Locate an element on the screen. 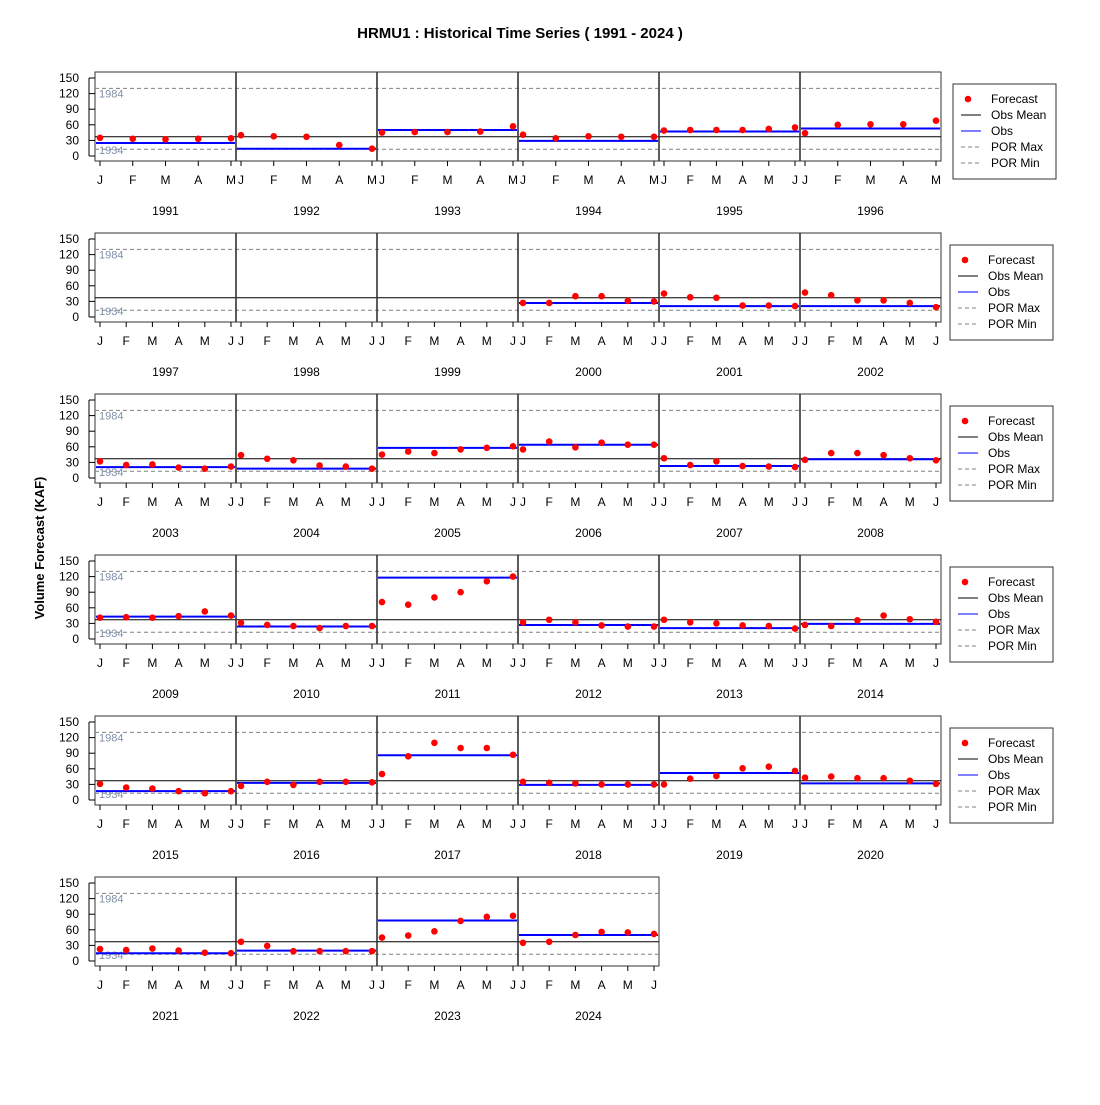 This screenshot has height=1105, width=1100. y-tick-label: 30 is located at coordinates (73, 140).